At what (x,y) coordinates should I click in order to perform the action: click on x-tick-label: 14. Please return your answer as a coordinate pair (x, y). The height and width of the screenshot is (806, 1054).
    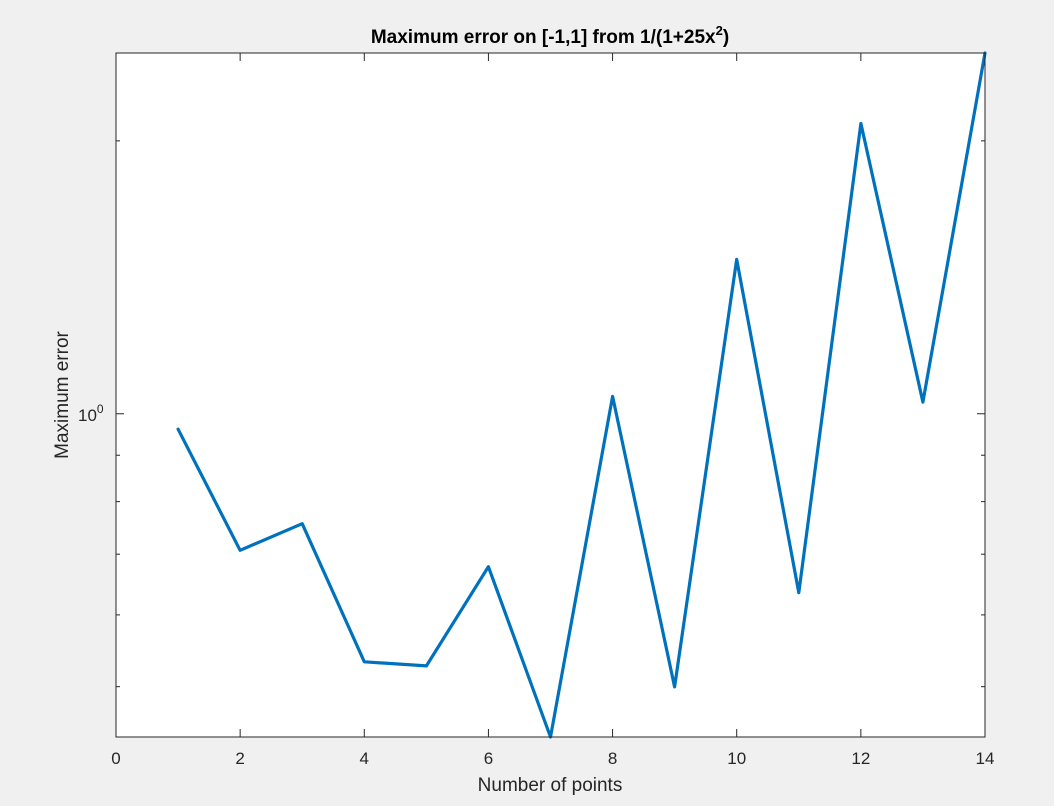
    Looking at the image, I should click on (985, 758).